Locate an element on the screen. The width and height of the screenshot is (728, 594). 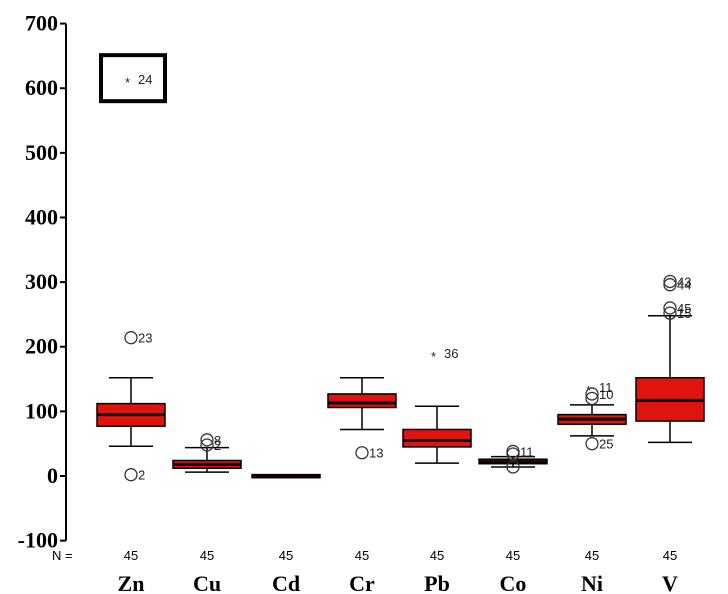
box-co: 11 is located at coordinates (513, 459).